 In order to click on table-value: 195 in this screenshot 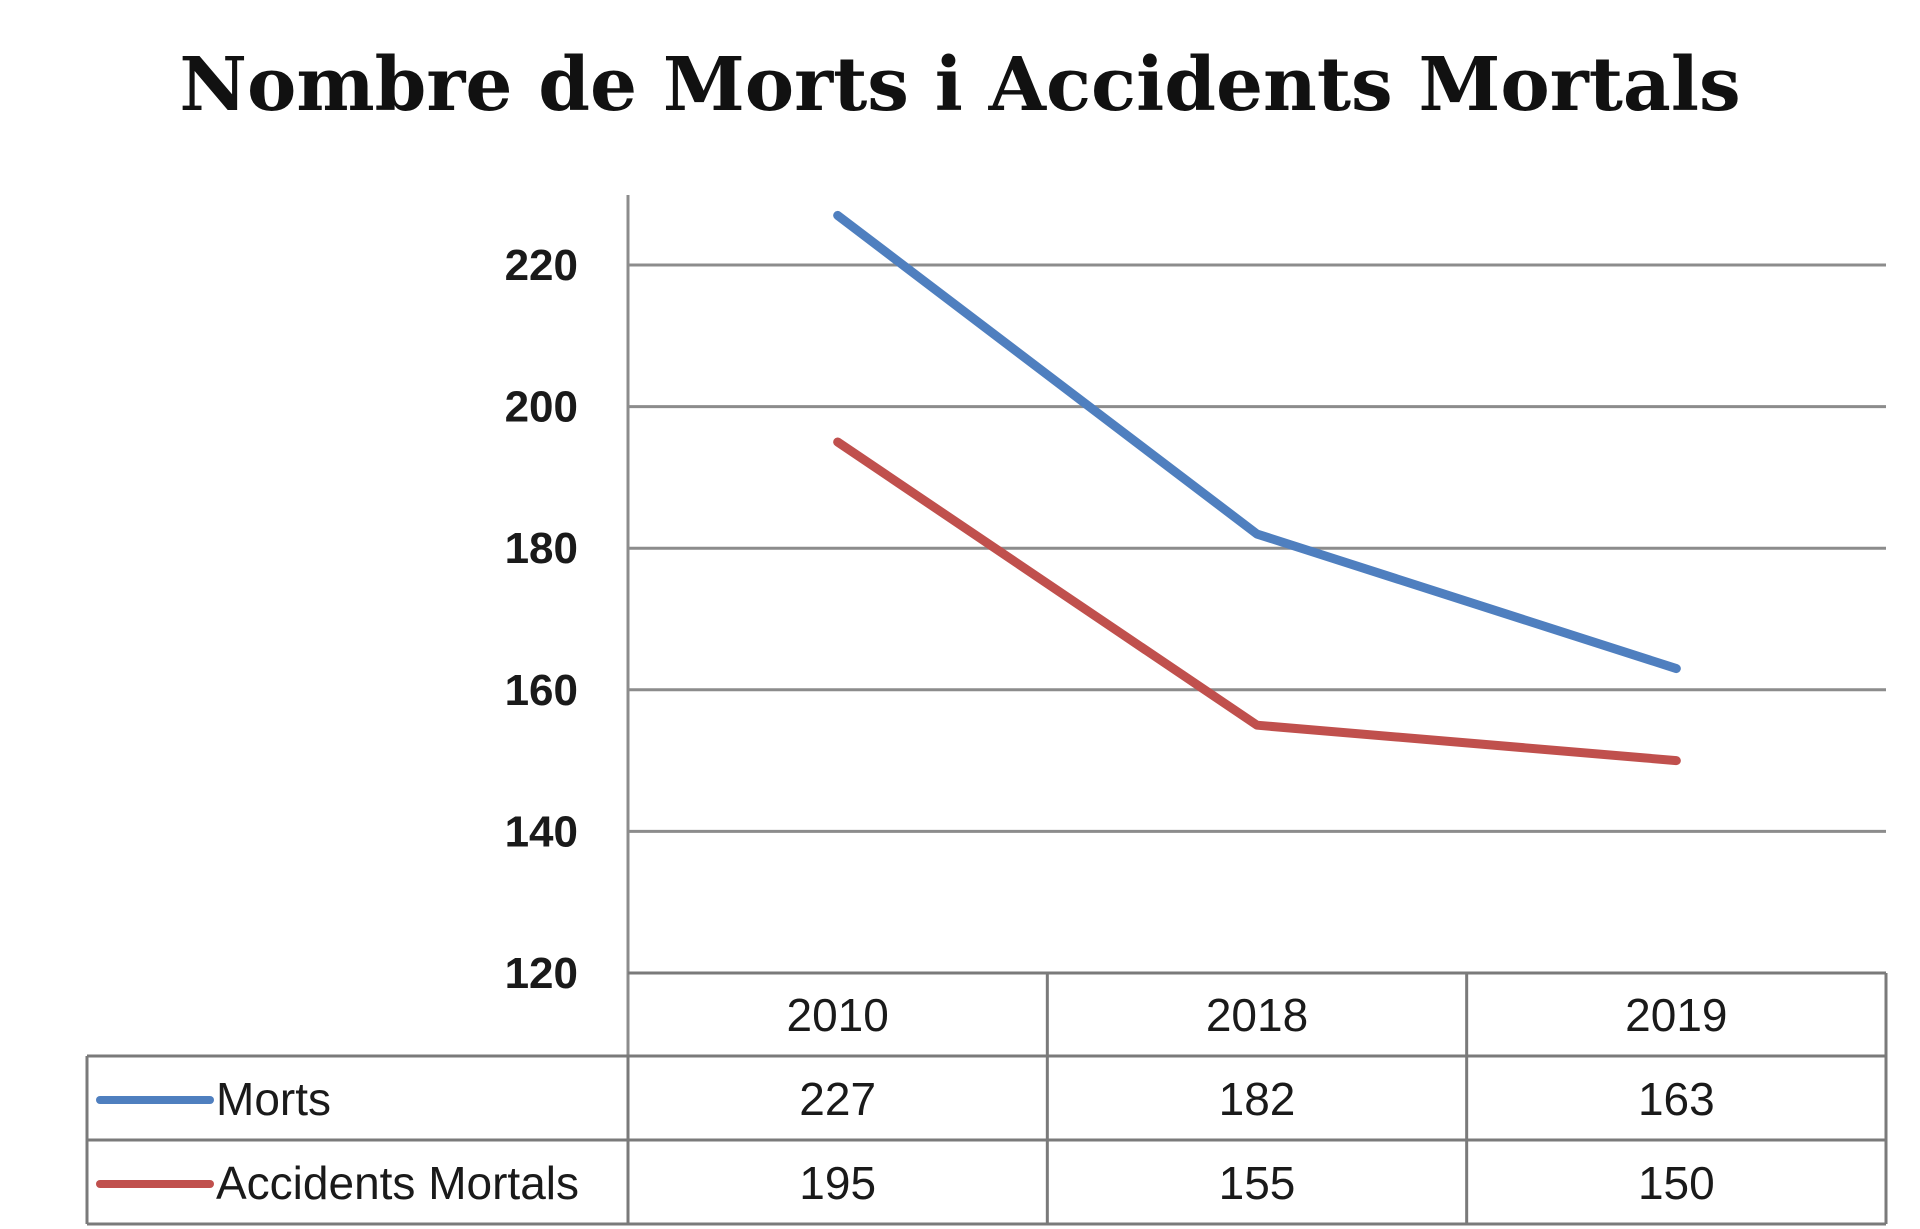, I will do `click(837, 1183)`.